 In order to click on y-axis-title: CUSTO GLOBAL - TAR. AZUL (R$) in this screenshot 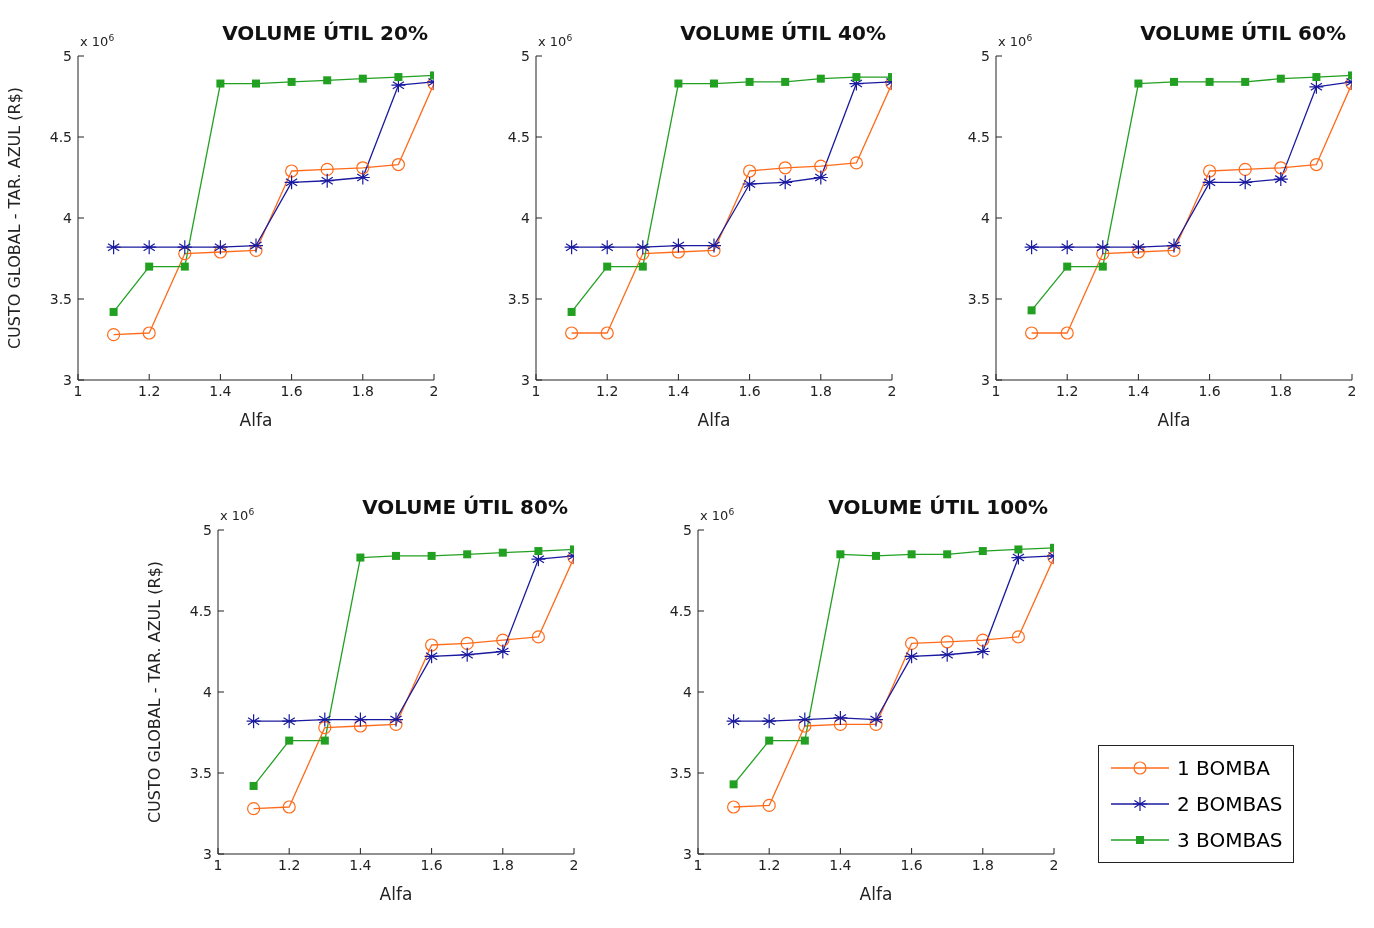, I will do `click(154, 692)`.